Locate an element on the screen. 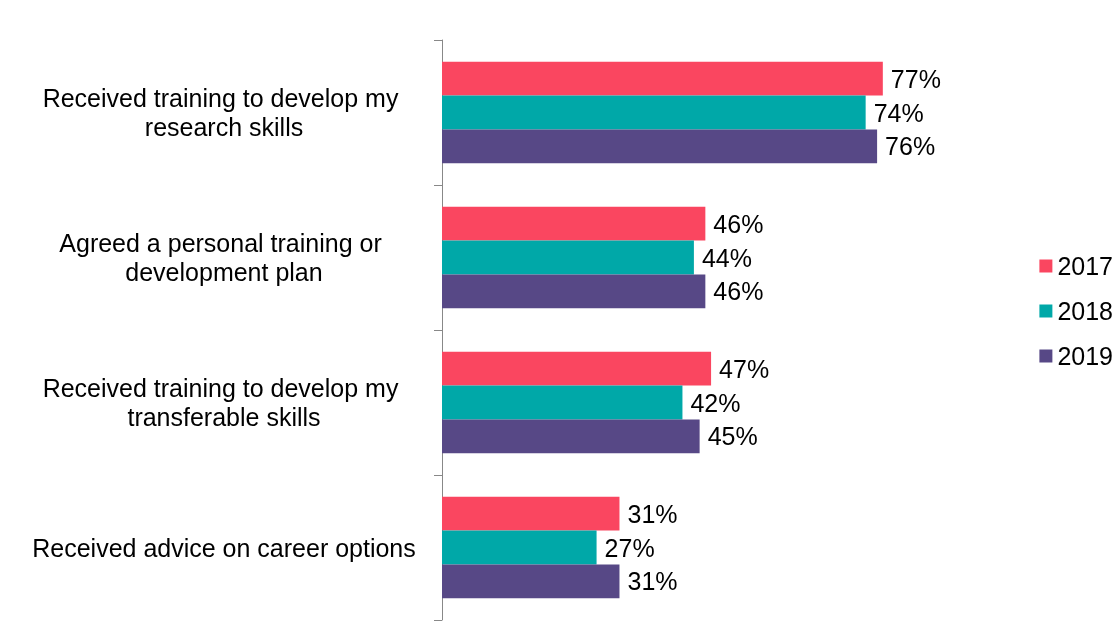  data-label: 27% is located at coordinates (629, 547).